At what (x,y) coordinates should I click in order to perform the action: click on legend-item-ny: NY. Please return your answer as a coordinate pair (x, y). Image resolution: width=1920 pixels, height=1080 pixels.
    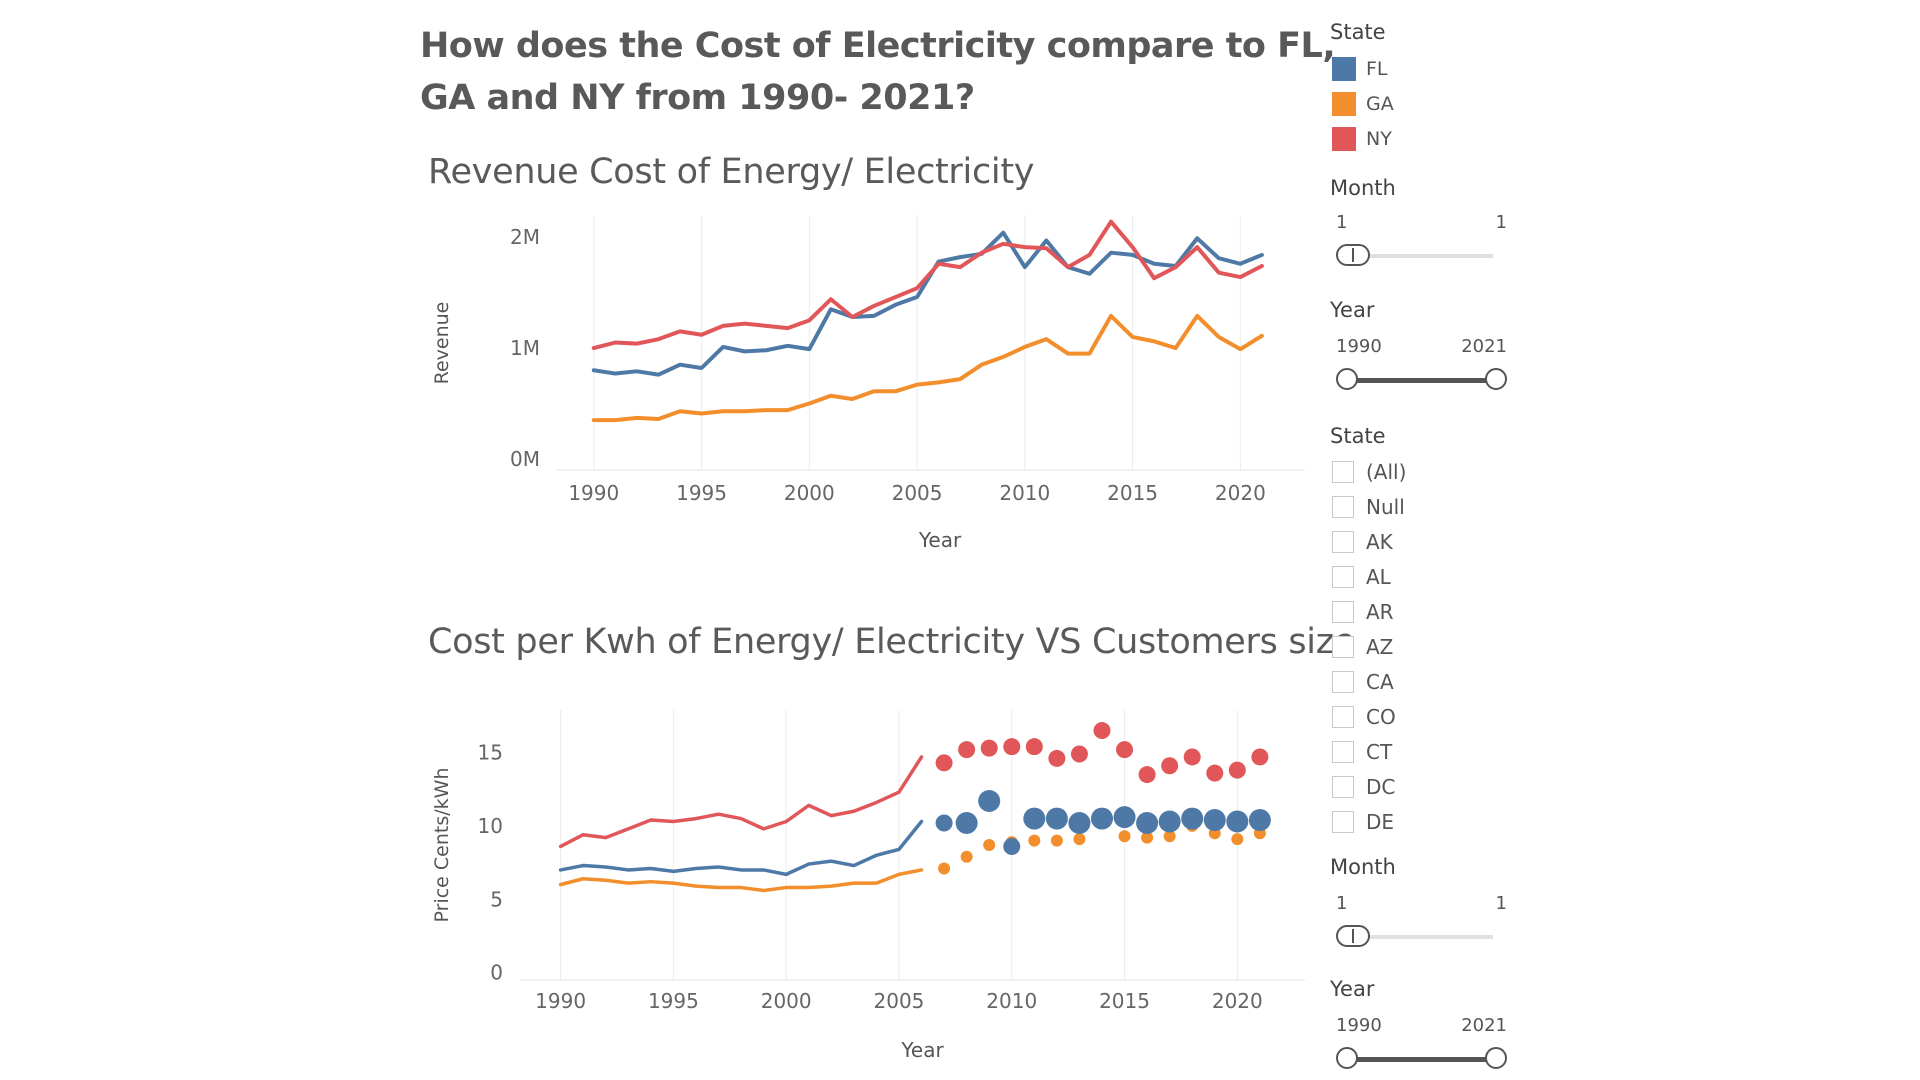
    Looking at the image, I should click on (1362, 139).